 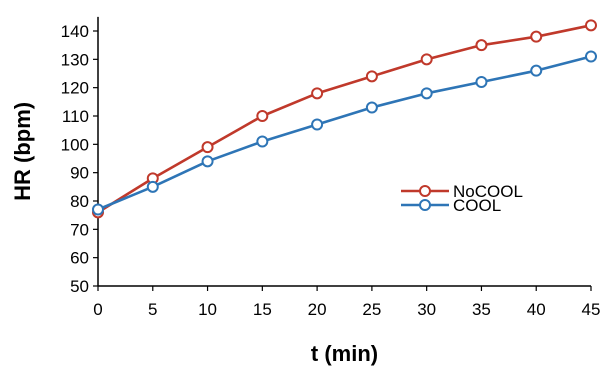 What do you see at coordinates (79, 229) in the screenshot?
I see `y-tick-label: 70` at bounding box center [79, 229].